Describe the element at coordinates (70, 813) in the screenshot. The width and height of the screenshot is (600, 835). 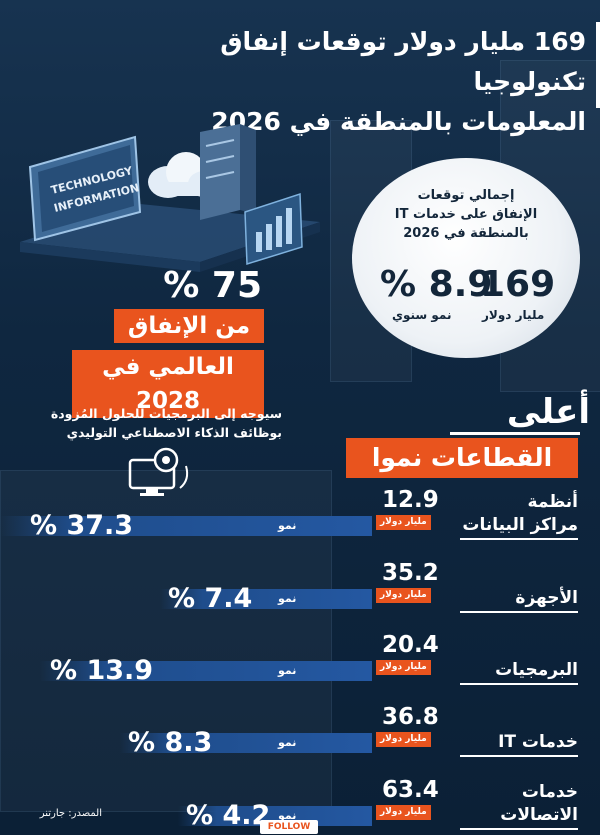
I see `source-note: المصدر: جارتنر` at that location.